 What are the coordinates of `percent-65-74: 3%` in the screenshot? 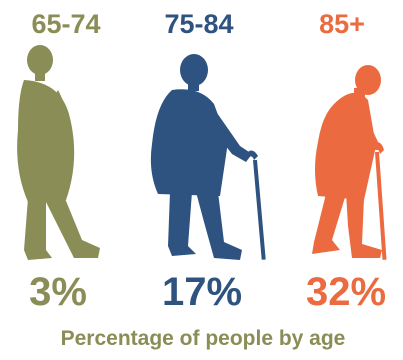 It's located at (58, 292).